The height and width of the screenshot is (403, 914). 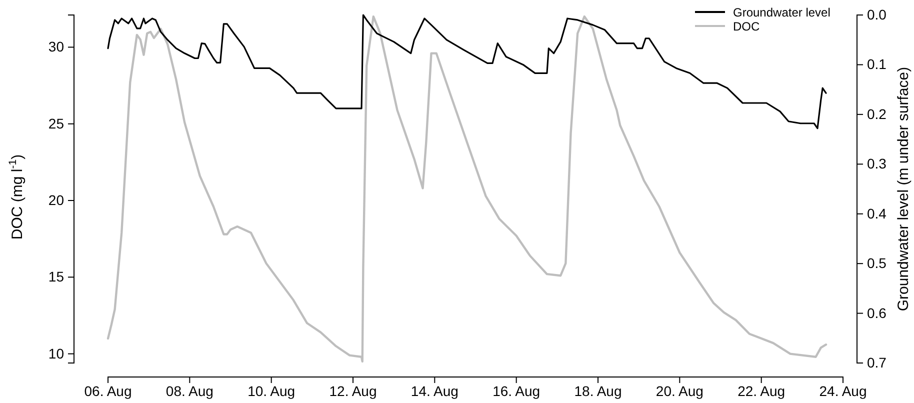 What do you see at coordinates (56, 200) in the screenshot?
I see `y-tick-label: 20` at bounding box center [56, 200].